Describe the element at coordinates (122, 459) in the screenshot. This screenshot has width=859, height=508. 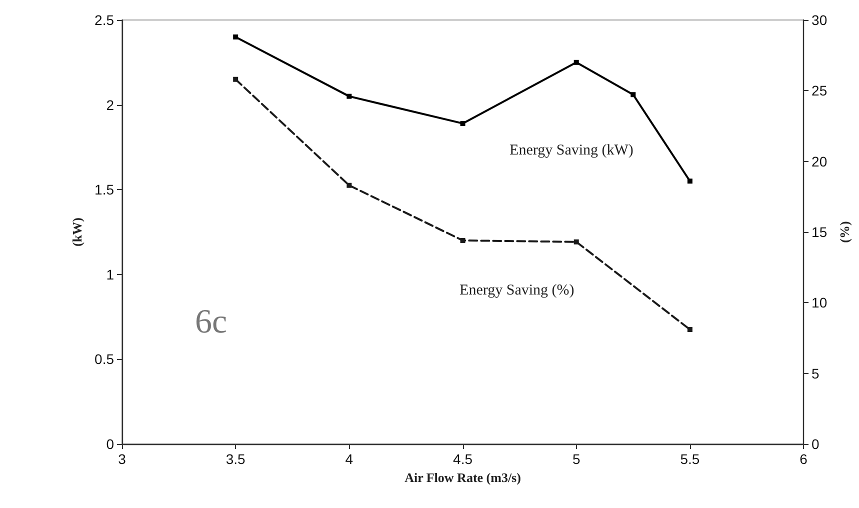
I see `x-tick-label: 3` at that location.